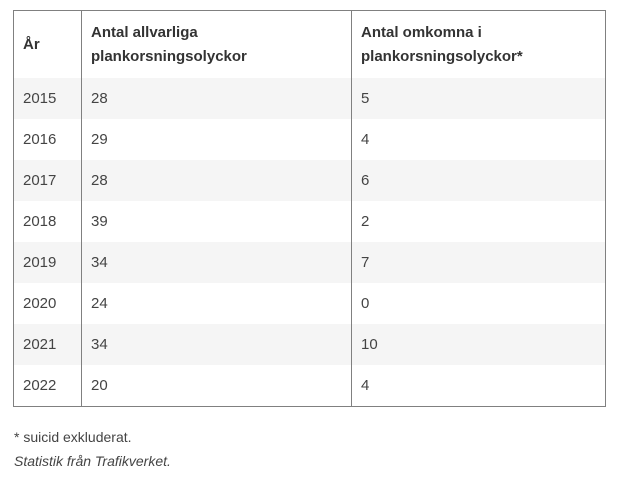 The width and height of the screenshot is (619, 480). What do you see at coordinates (478, 344) in the screenshot?
I see `cell-fatalities: 10` at bounding box center [478, 344].